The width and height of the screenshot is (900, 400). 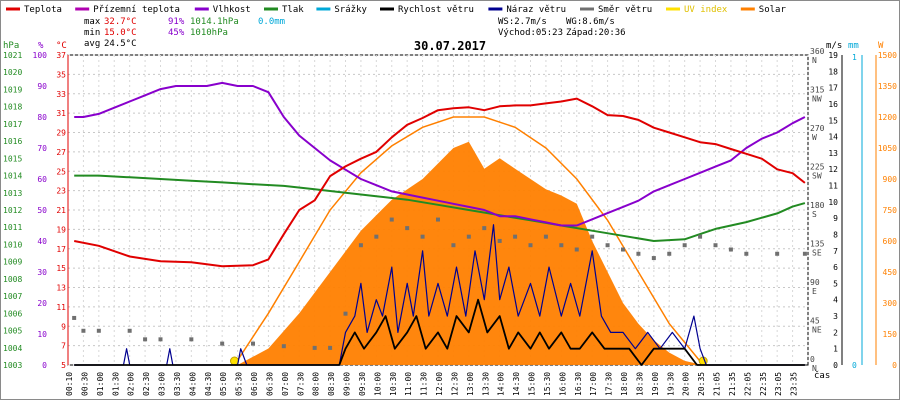 I want to click on tick-temp-10: 25, so click(x=61, y=171).